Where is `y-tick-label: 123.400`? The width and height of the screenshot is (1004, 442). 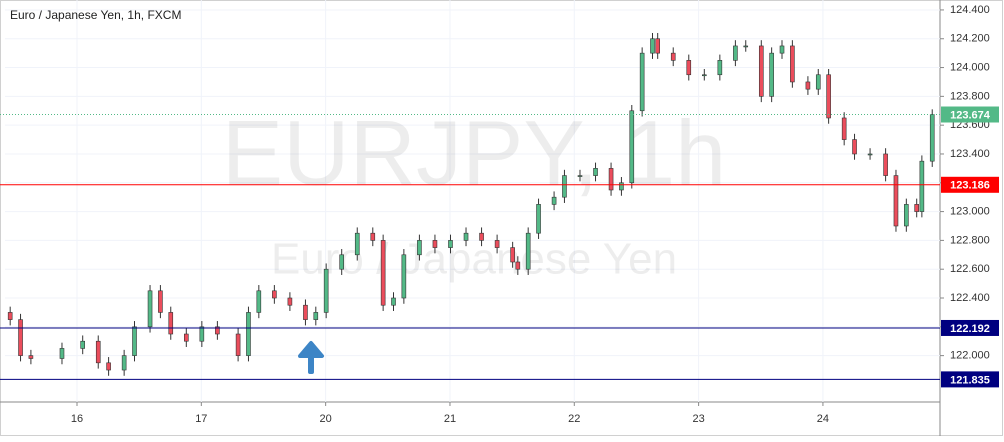
y-tick-label: 123.400 is located at coordinates (970, 154).